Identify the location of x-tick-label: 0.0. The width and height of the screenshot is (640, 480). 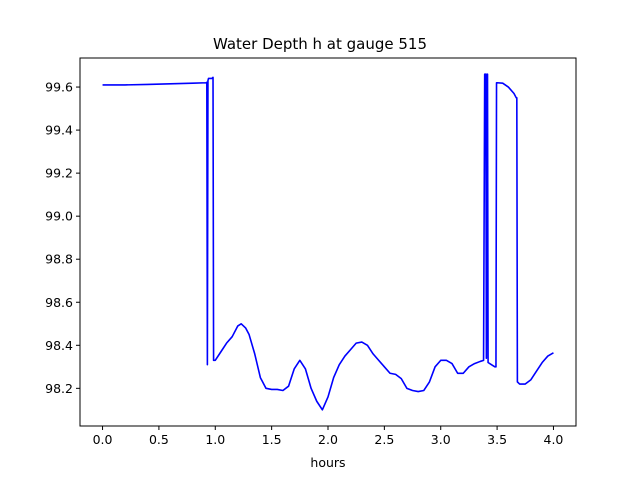
(103, 439).